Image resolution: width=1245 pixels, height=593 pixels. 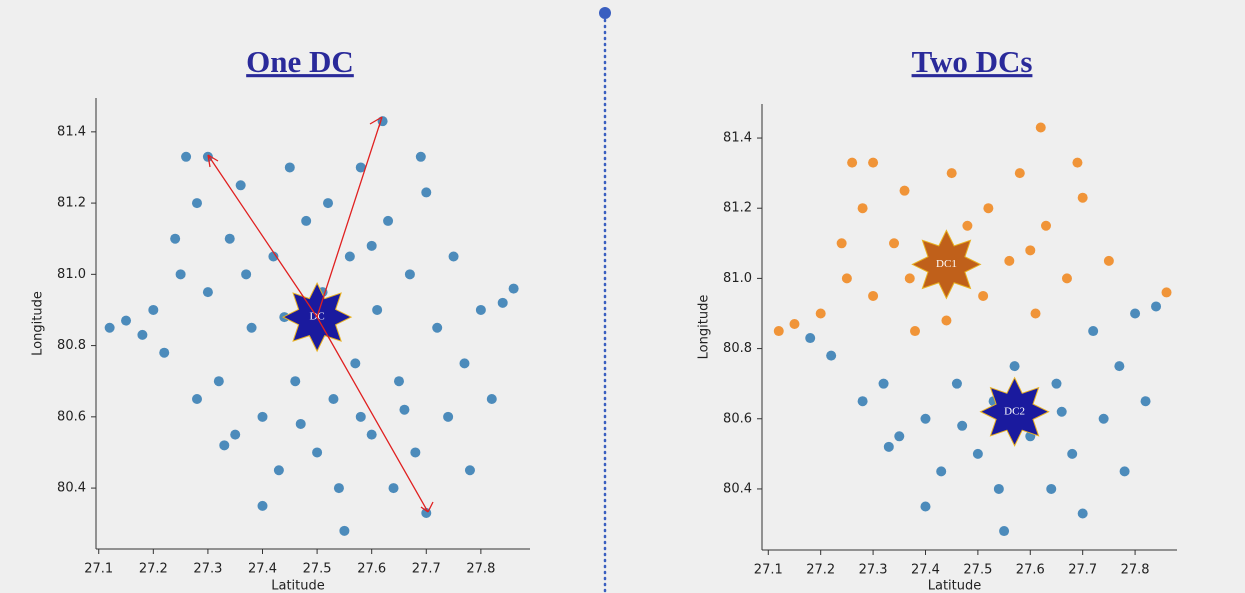 What do you see at coordinates (71, 345) in the screenshot?
I see `y-tick-label: 80.8` at bounding box center [71, 345].